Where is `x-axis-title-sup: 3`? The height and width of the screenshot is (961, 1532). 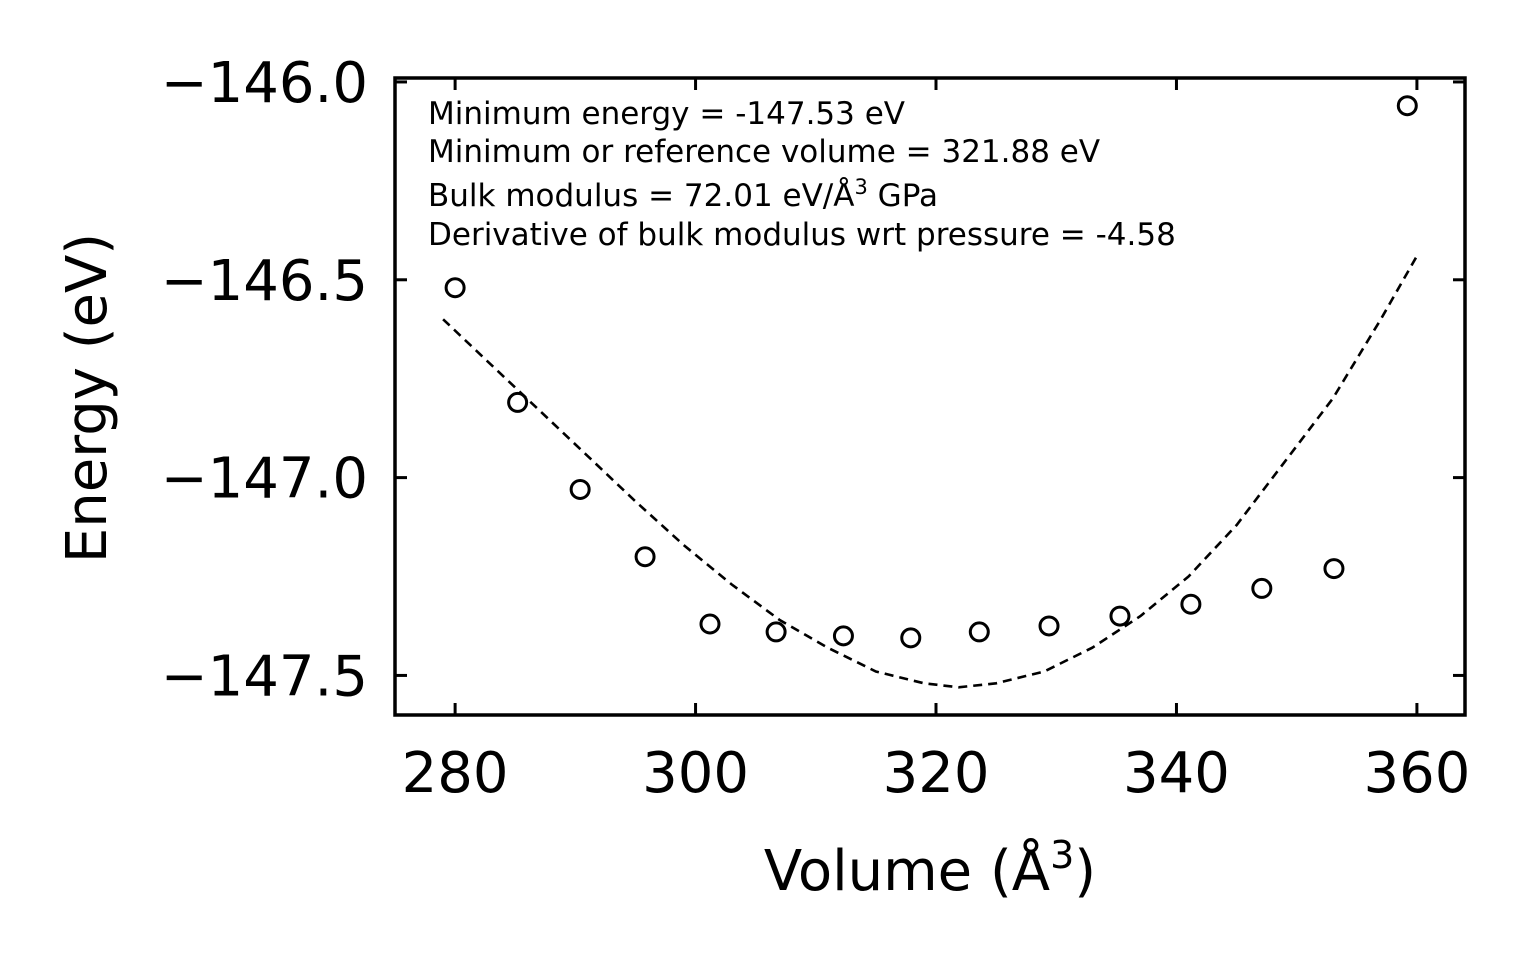 x-axis-title-sup: 3 is located at coordinates (1062, 855).